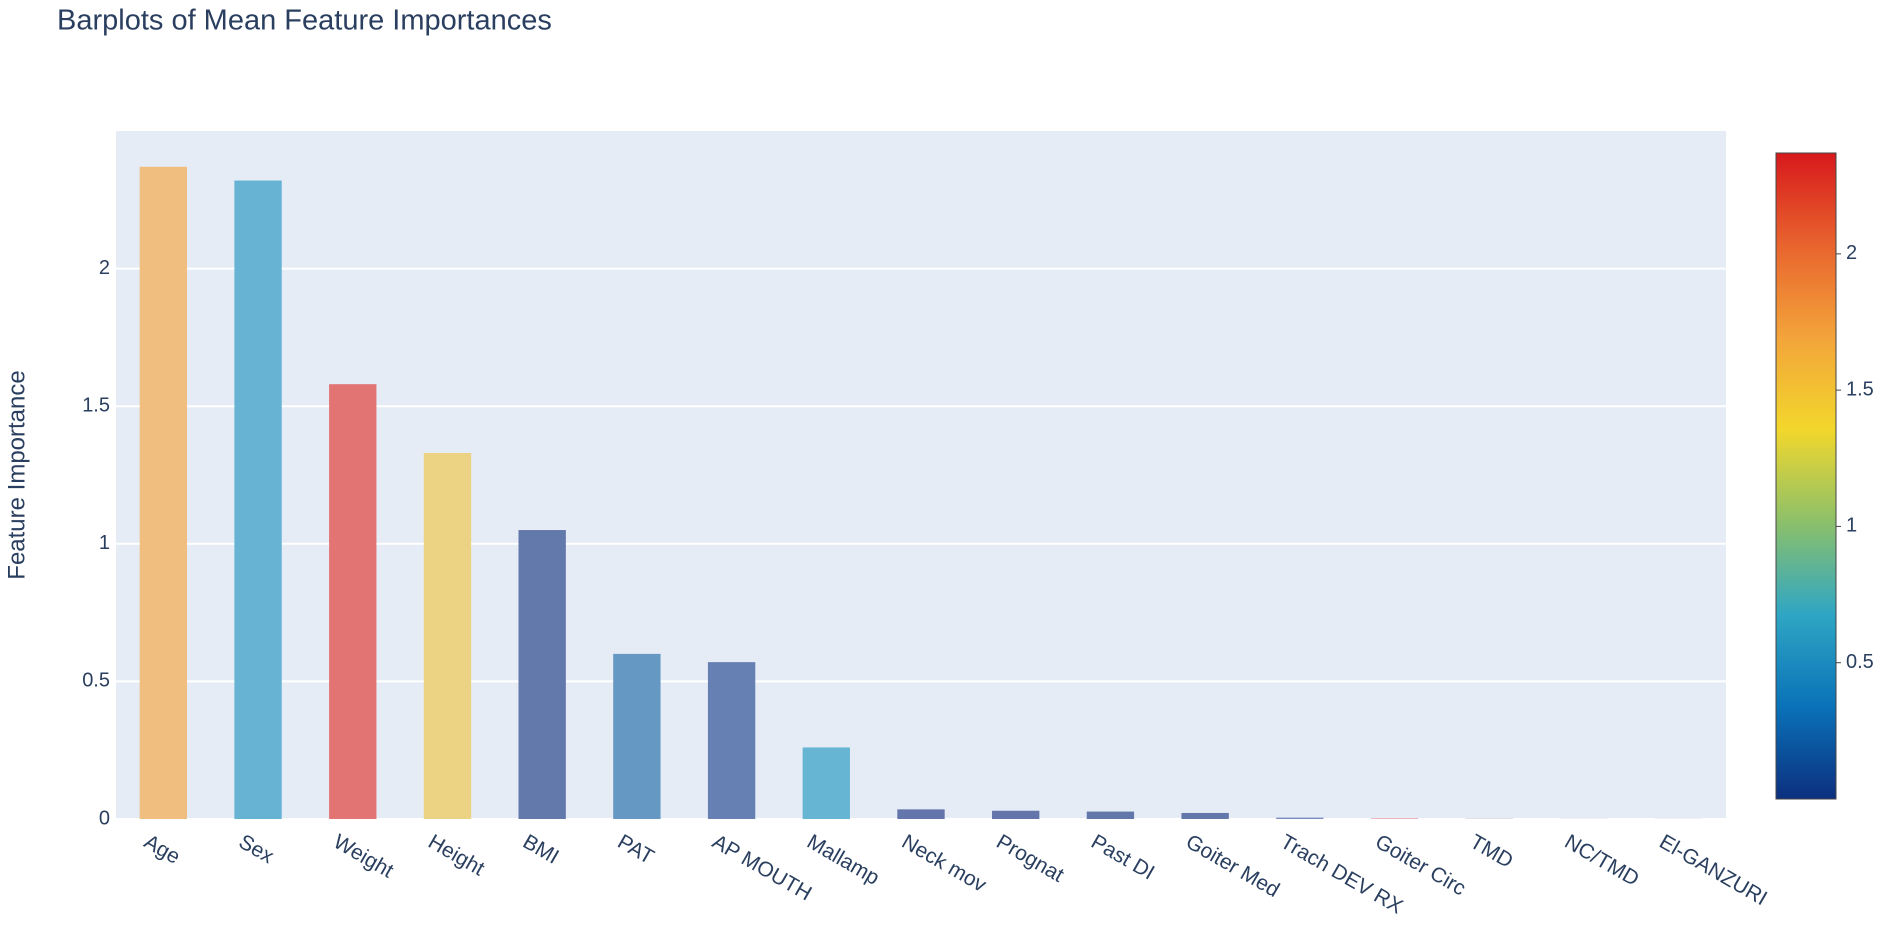 The width and height of the screenshot is (1890, 936). What do you see at coordinates (304, 21) in the screenshot?
I see `chart-title: Barplots of Mean Feature Importances` at bounding box center [304, 21].